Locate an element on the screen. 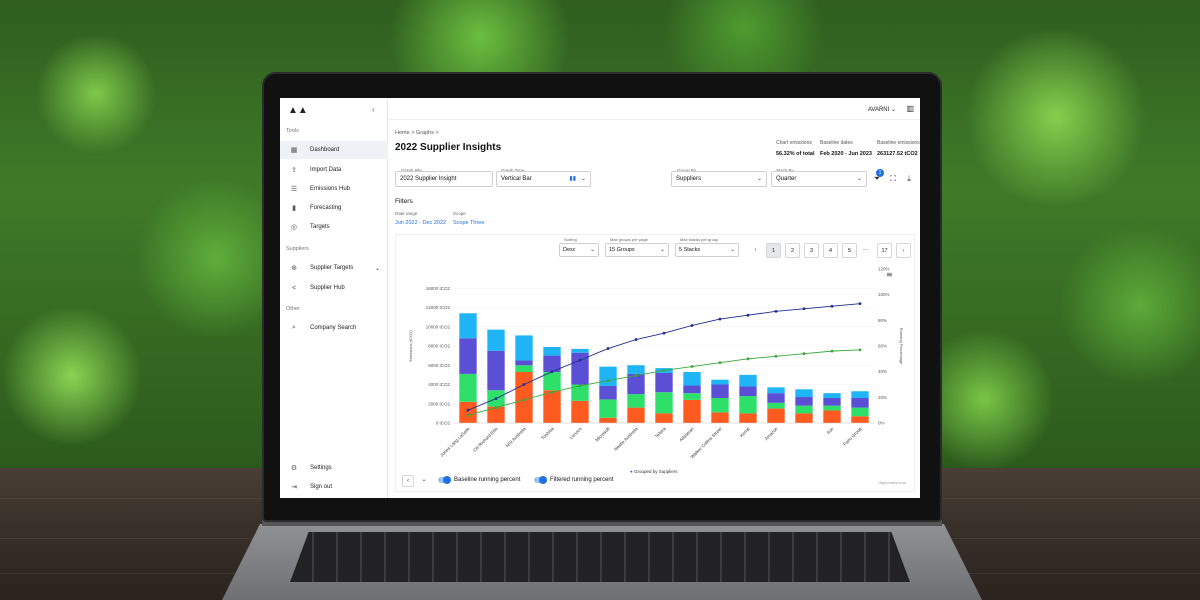 The height and width of the screenshot is (600, 1200). breadcrumb: Home > Graphs > is located at coordinates (417, 133).